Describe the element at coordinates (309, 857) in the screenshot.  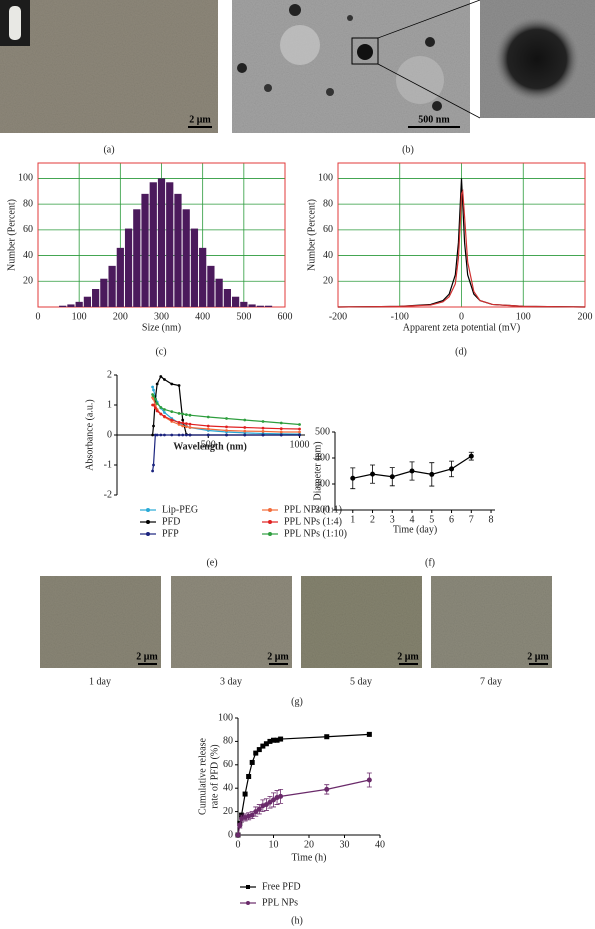
I see `x-axis-label: Time (h)` at that location.